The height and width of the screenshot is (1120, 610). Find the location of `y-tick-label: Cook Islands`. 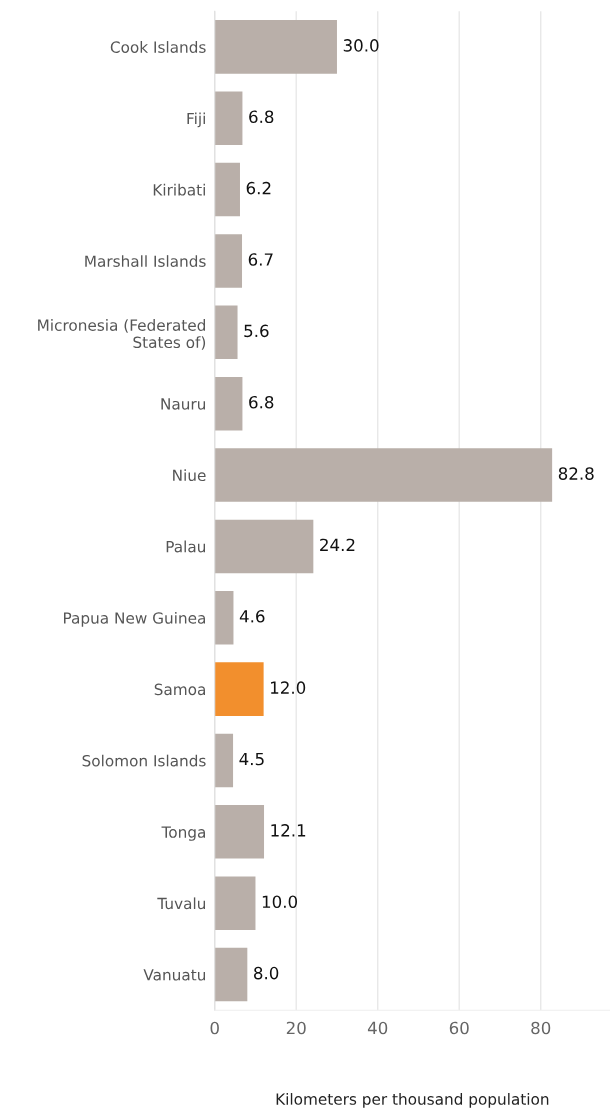

y-tick-label: Cook Islands is located at coordinates (158, 47).